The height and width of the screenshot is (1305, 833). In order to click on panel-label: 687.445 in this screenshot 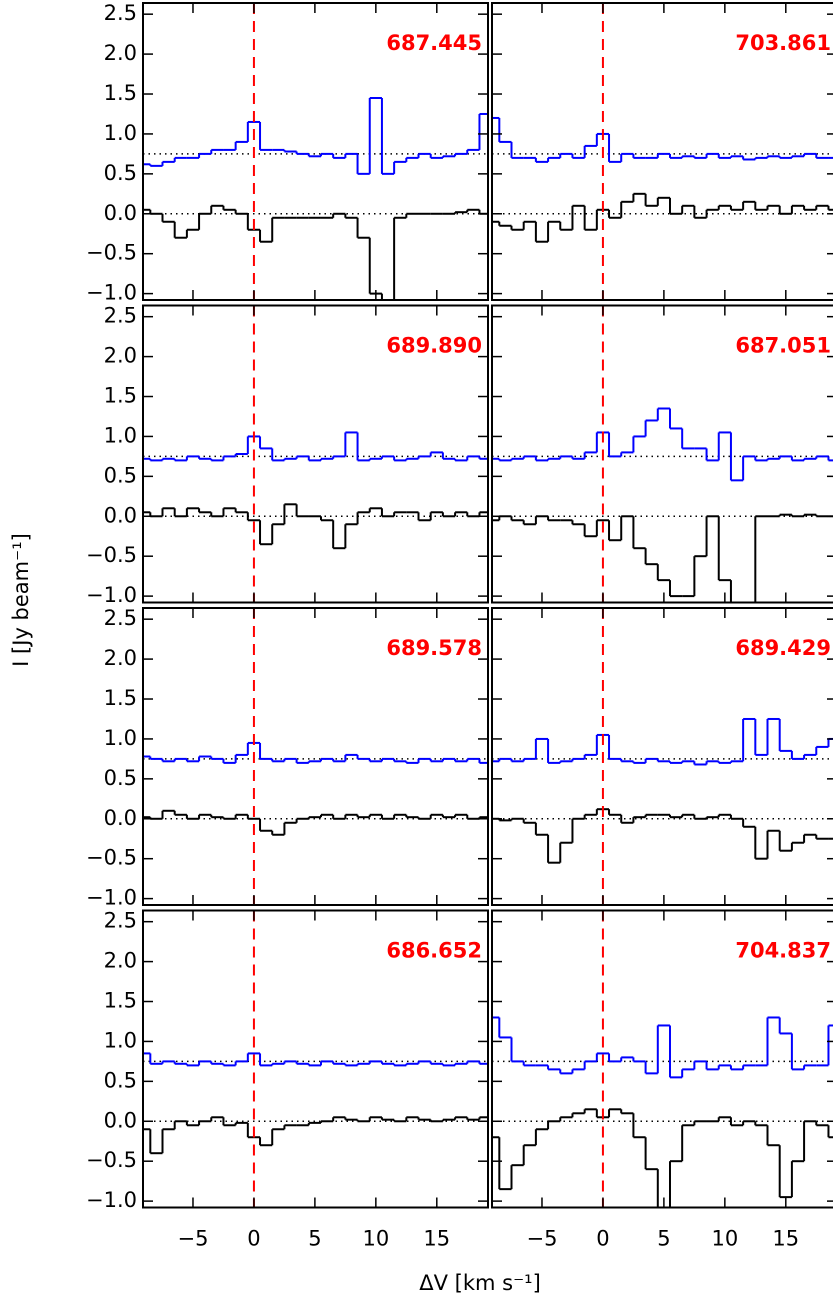, I will do `click(434, 43)`.